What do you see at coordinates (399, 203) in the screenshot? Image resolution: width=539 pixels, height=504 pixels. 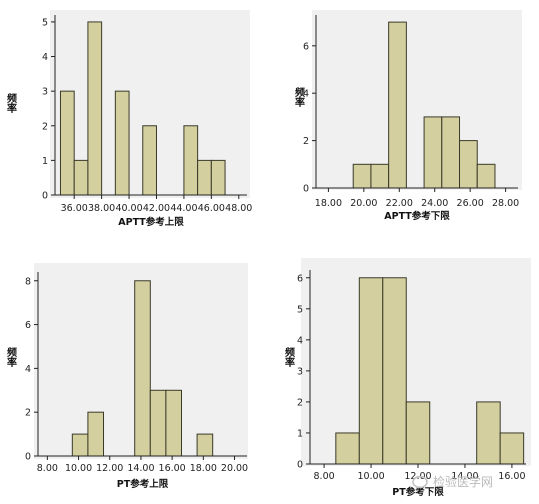 I see `x-tick-label: 22.00` at bounding box center [399, 203].